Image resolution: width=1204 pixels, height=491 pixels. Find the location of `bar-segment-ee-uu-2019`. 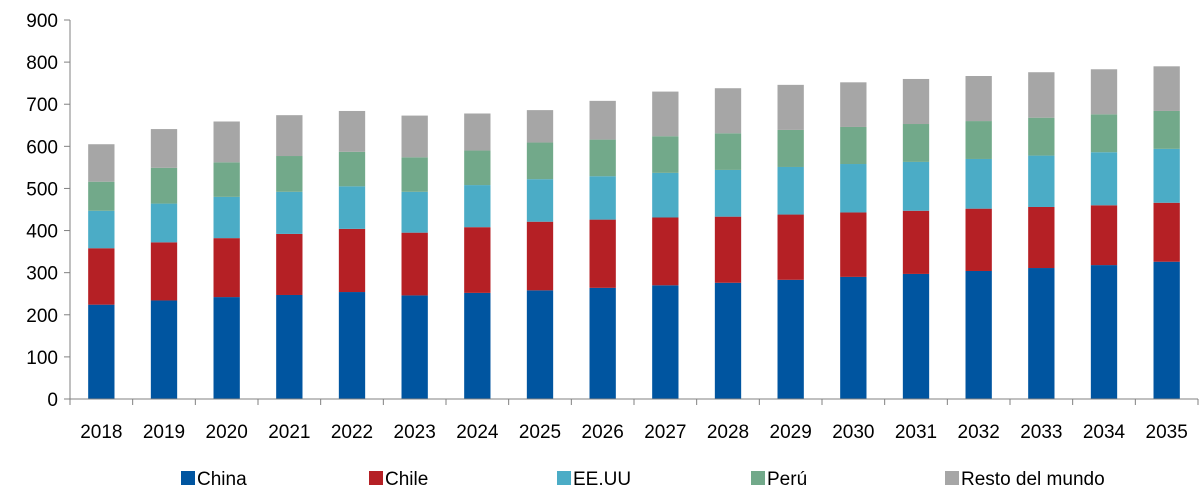

bar-segment-ee-uu-2019 is located at coordinates (164, 223).